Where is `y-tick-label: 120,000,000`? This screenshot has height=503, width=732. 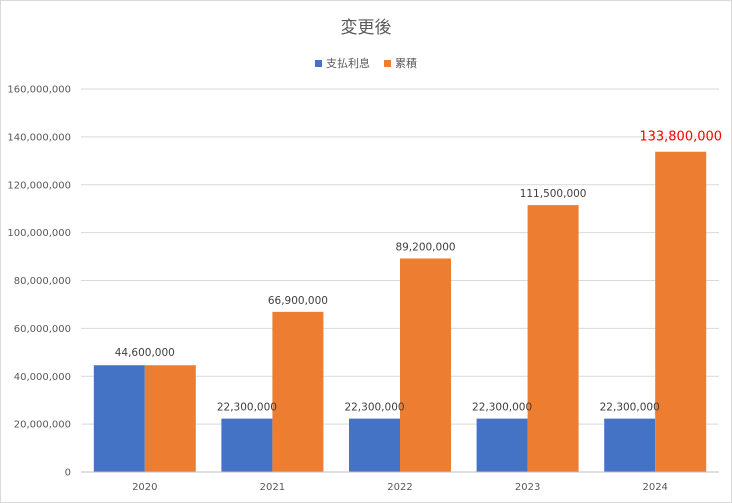 y-tick-label: 120,000,000 is located at coordinates (39, 185).